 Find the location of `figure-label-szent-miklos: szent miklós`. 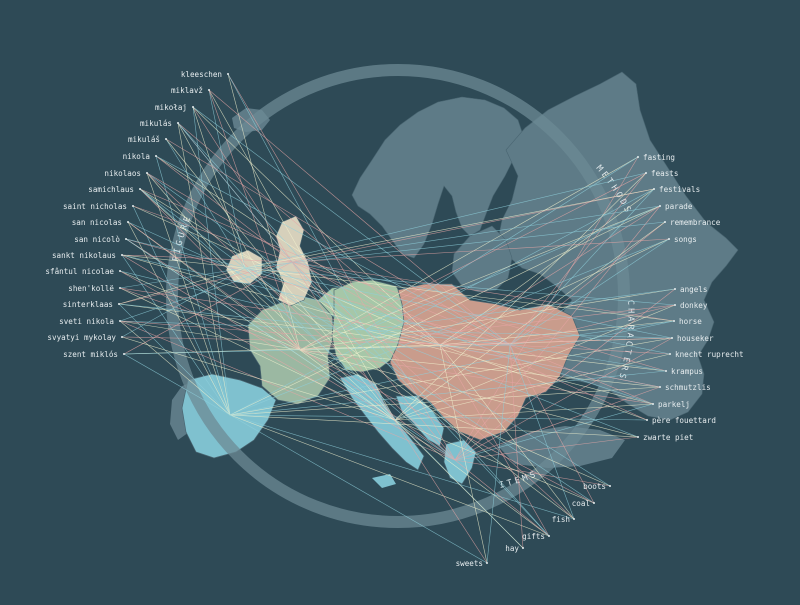

figure-label-szent-miklos: szent miklós is located at coordinates (90, 354).